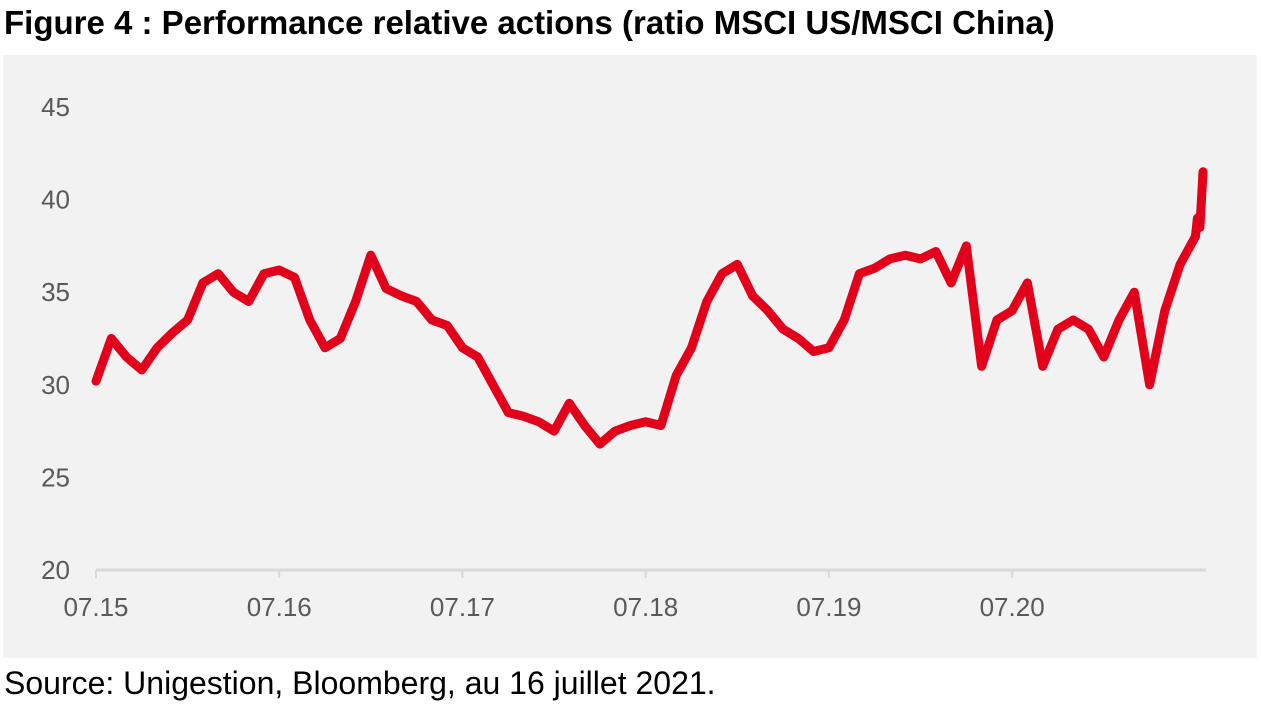 The image size is (1261, 723). I want to click on y-tick-label: 25, so click(55, 477).